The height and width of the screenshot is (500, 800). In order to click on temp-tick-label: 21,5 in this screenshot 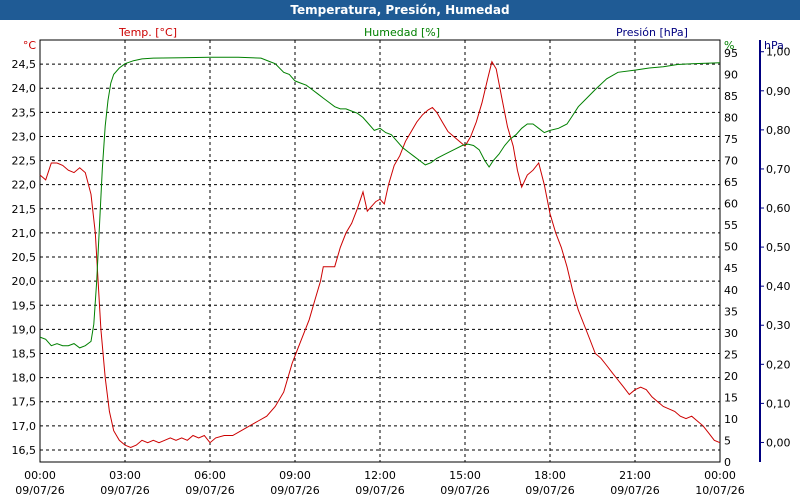, I will do `click(24, 209)`.